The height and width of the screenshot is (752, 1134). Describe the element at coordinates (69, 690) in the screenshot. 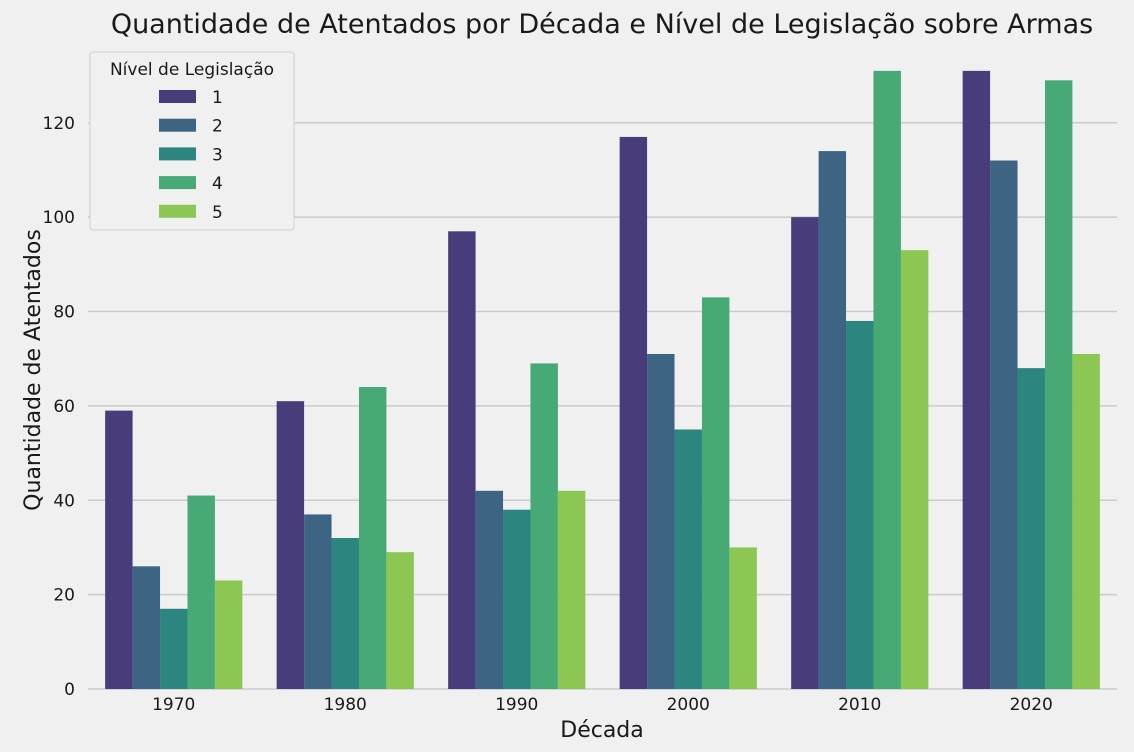

I see `y-tick-label: 0` at that location.